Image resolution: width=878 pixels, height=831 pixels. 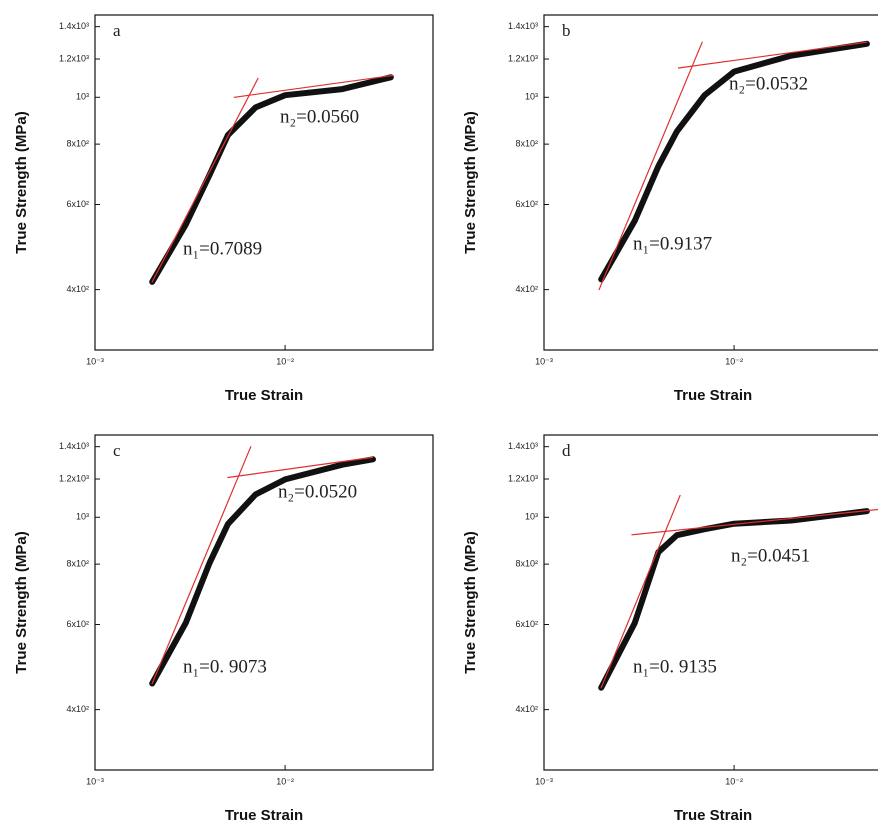 What do you see at coordinates (566, 30) in the screenshot?
I see `panel-label: b` at bounding box center [566, 30].